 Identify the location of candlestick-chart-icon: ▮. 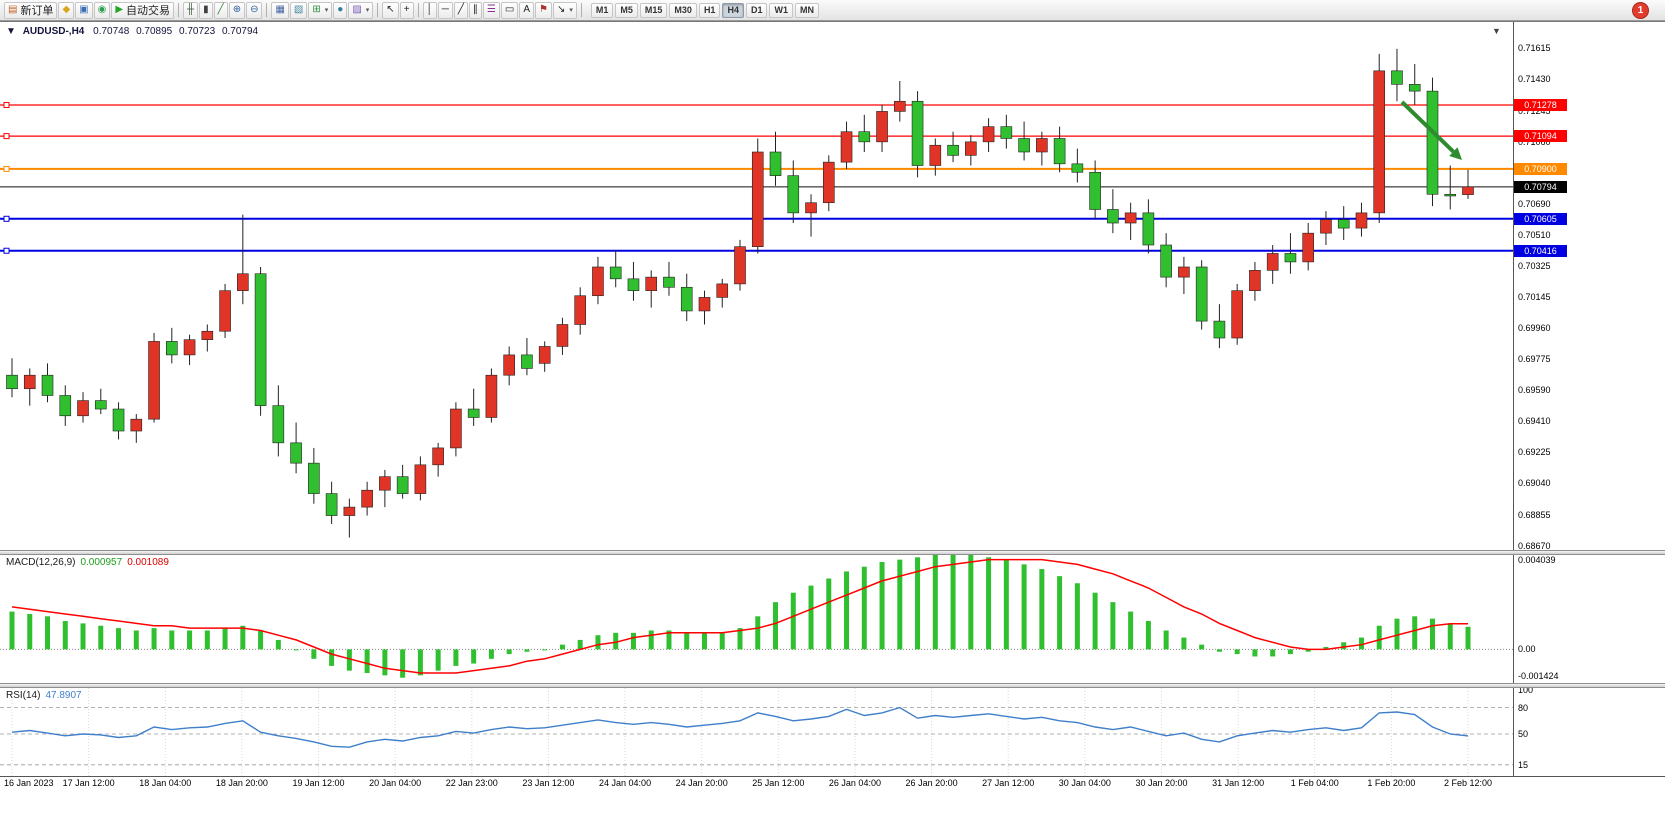
(206, 9).